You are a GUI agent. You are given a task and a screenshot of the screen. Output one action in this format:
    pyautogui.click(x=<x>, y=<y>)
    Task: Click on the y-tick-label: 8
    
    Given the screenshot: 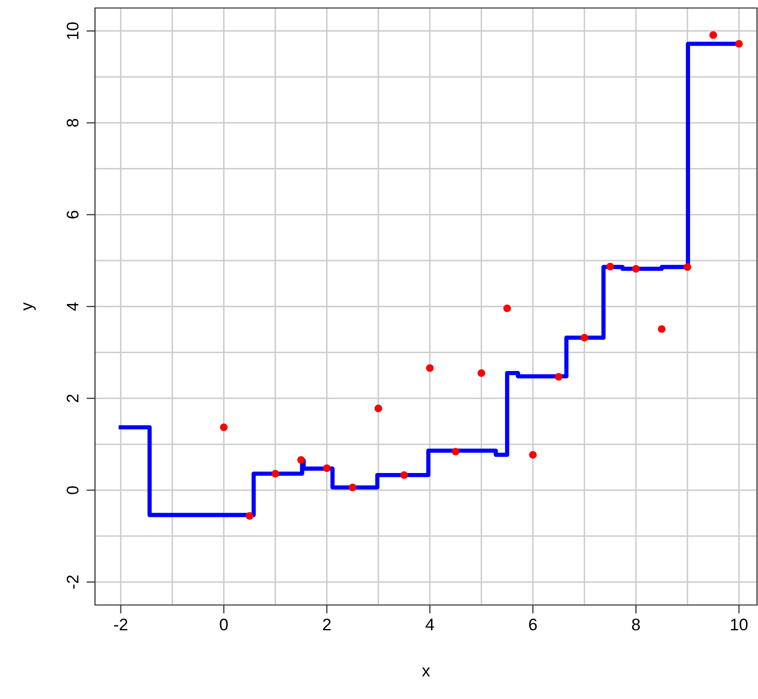 What is the action you would take?
    pyautogui.click(x=72, y=122)
    